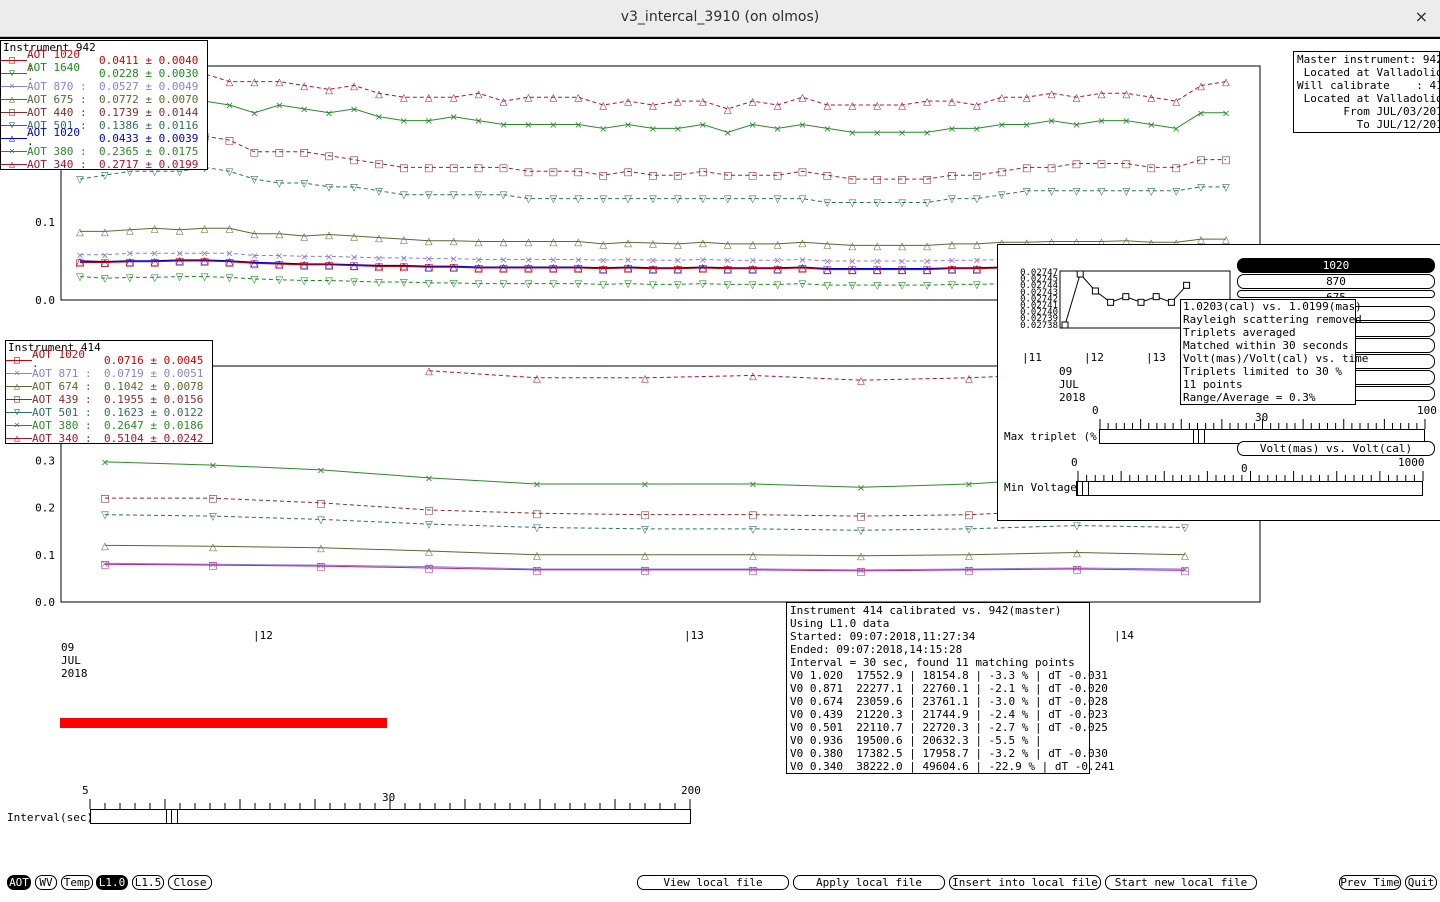 This screenshot has height=902, width=1440. I want to click on wavelength-button-1020: 1020, so click(1336, 265).